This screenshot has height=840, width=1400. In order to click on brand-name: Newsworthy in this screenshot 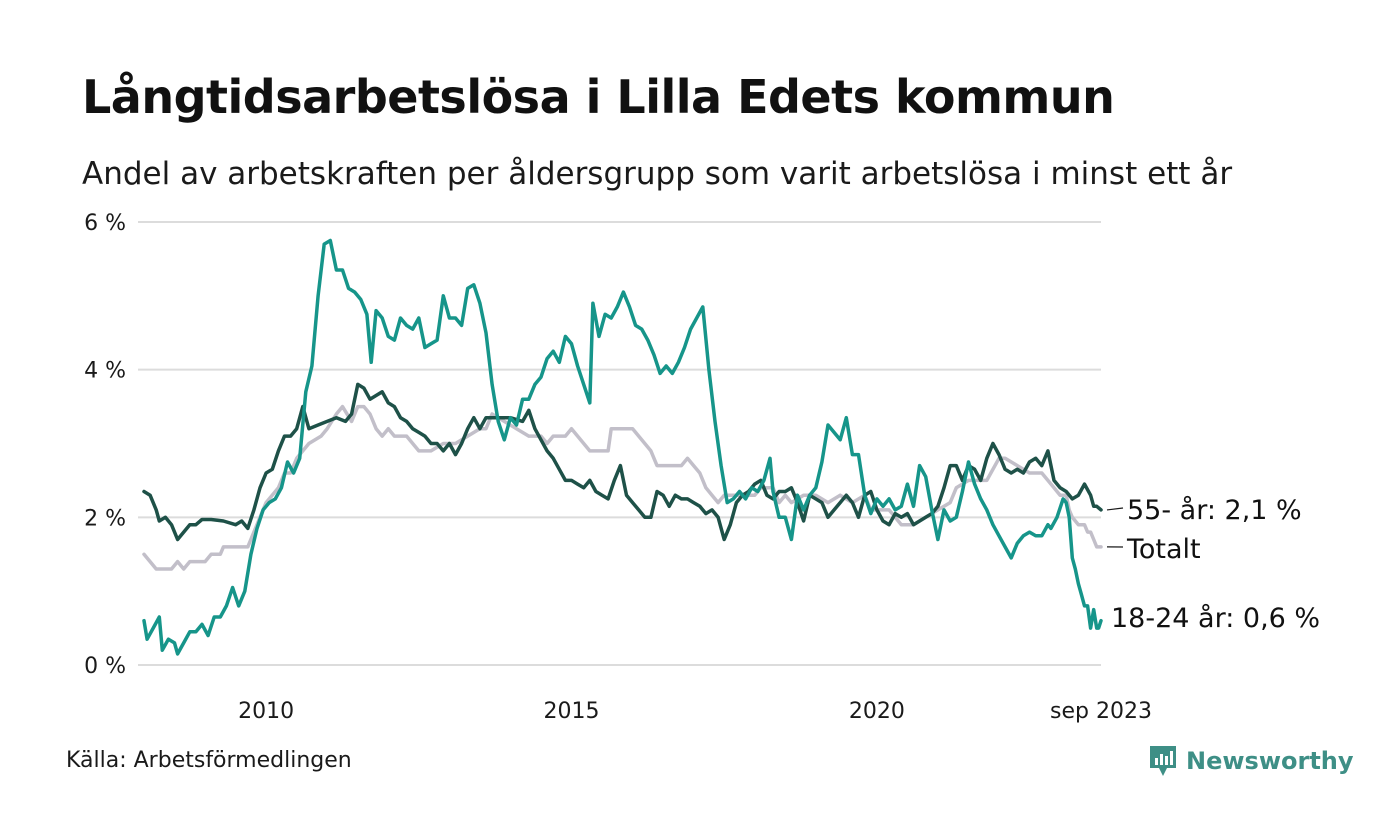, I will do `click(1270, 761)`.